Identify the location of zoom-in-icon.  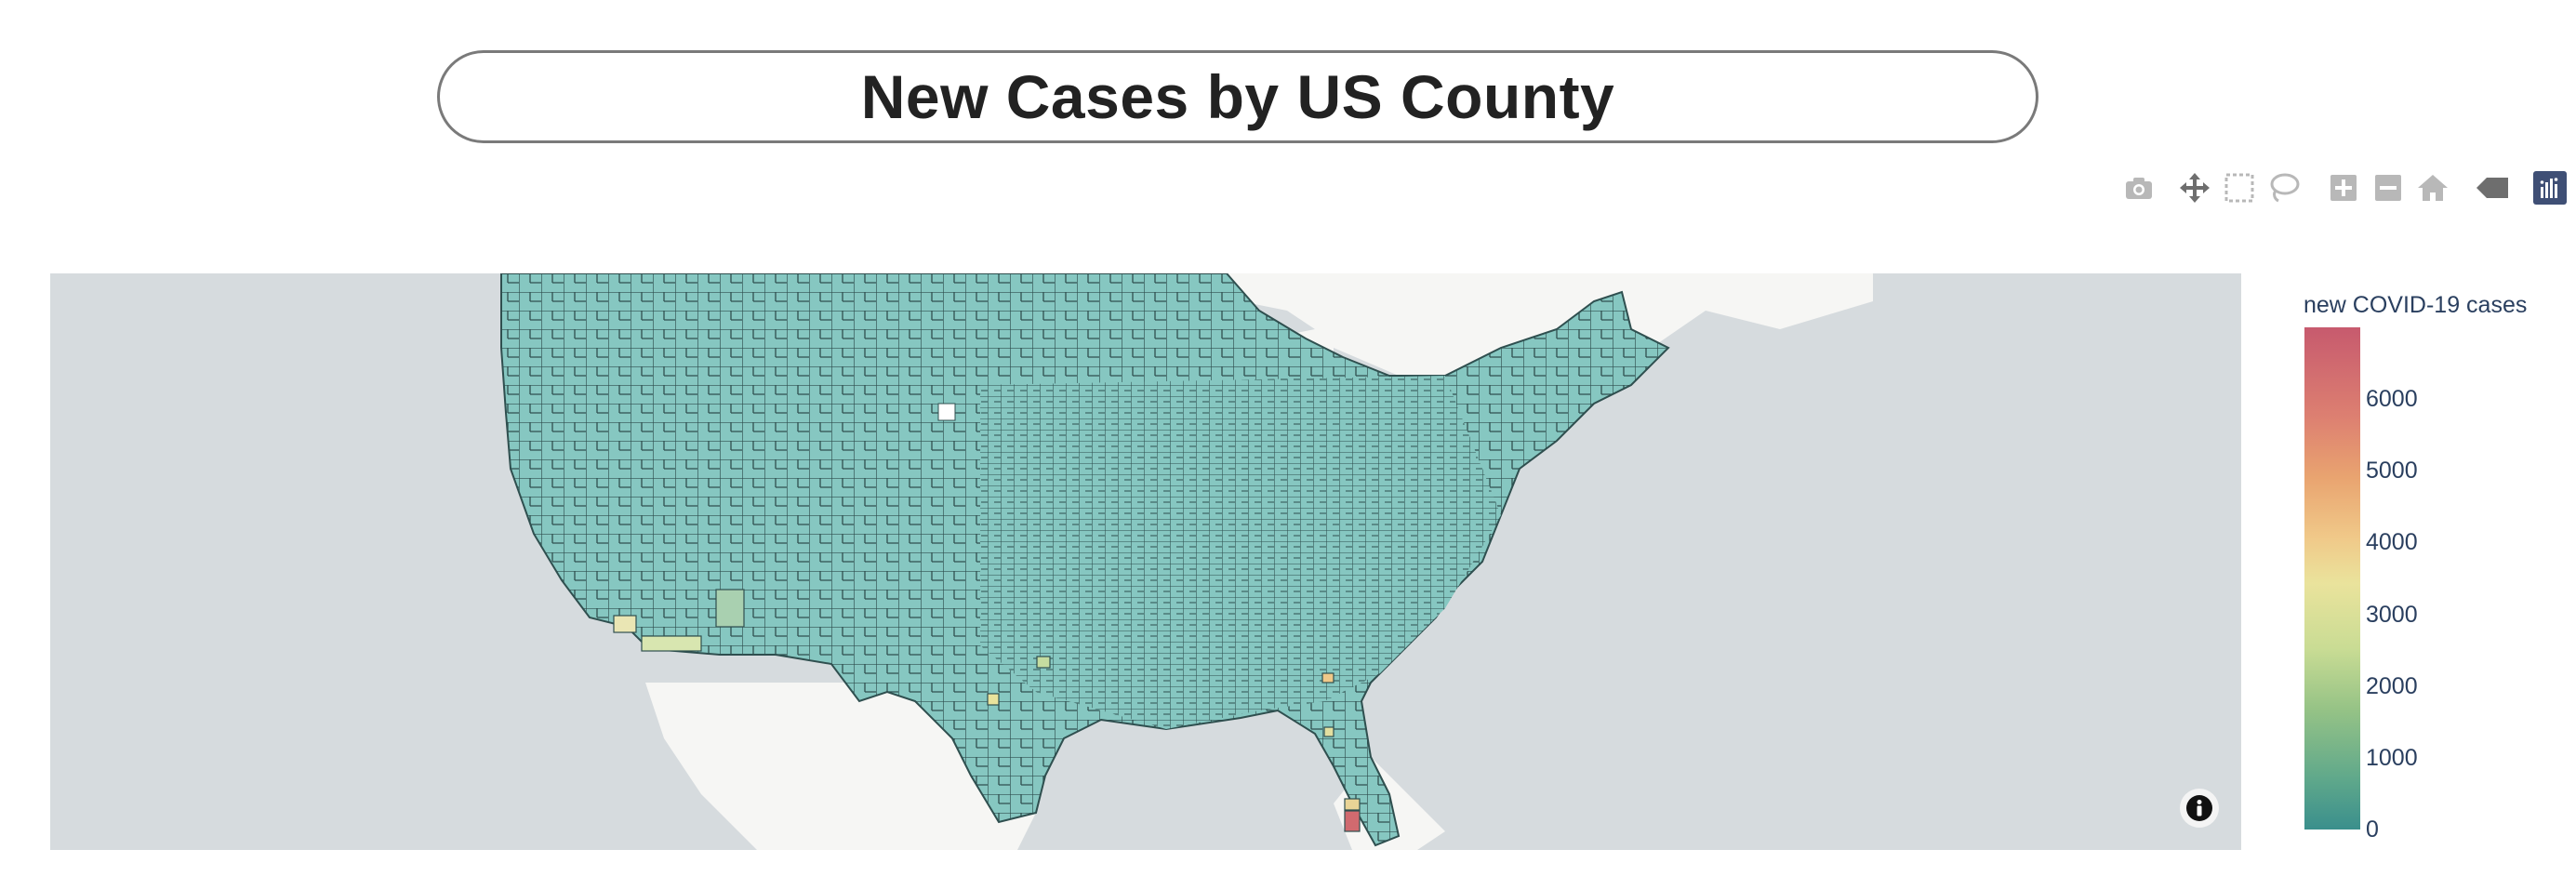
(2343, 187).